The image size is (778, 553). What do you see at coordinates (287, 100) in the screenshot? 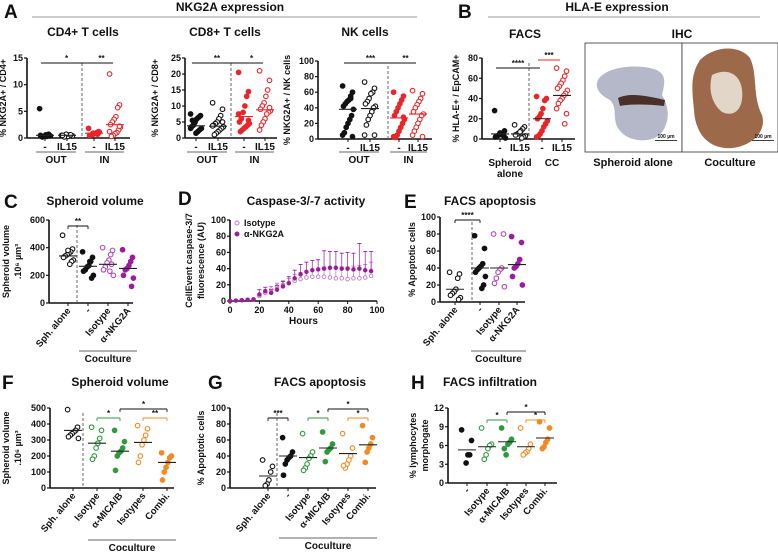
I see `y-axis-label: % NKG2A+ / NK cells` at bounding box center [287, 100].